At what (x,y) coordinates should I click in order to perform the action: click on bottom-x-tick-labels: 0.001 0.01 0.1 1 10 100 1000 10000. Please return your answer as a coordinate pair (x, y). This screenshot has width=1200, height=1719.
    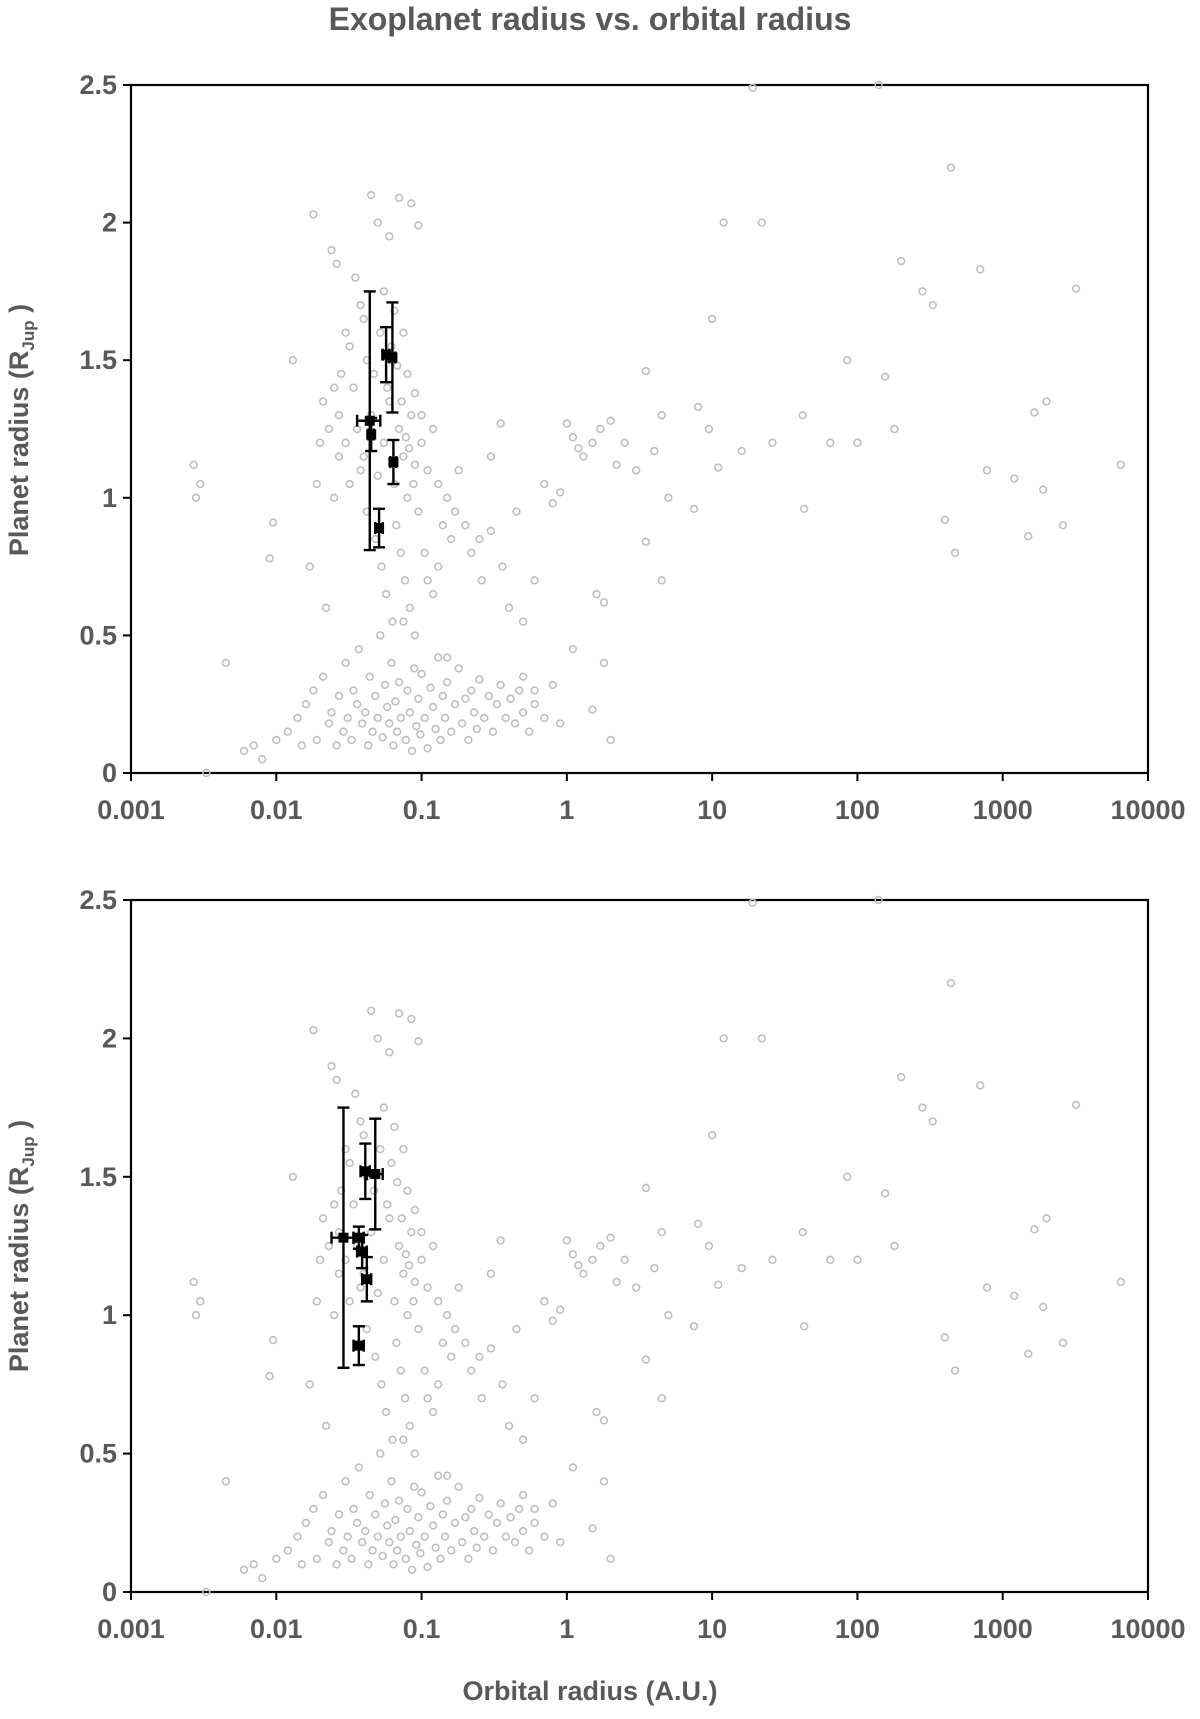
    Looking at the image, I should click on (641, 1618).